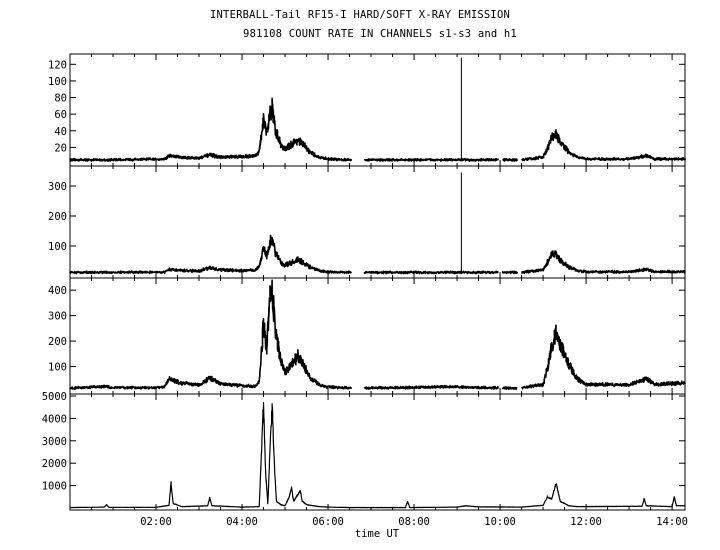 This screenshot has height=550, width=720. I want to click on x-tick-label: 06:00, so click(328, 522).